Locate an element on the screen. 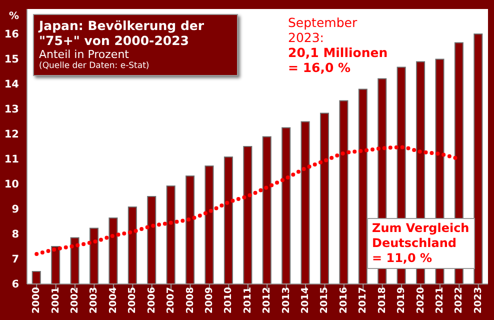 This screenshot has height=320, width=494. x-tick-label: 2017 is located at coordinates (363, 300).